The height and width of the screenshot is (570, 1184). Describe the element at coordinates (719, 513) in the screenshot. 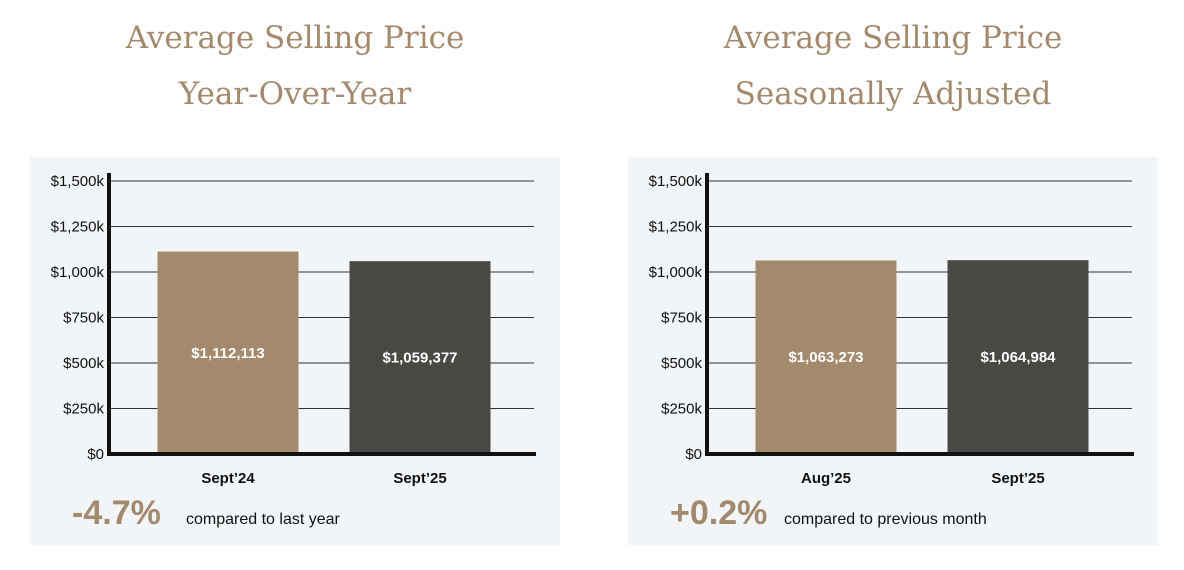

I see `change-percent: +0.2%` at that location.